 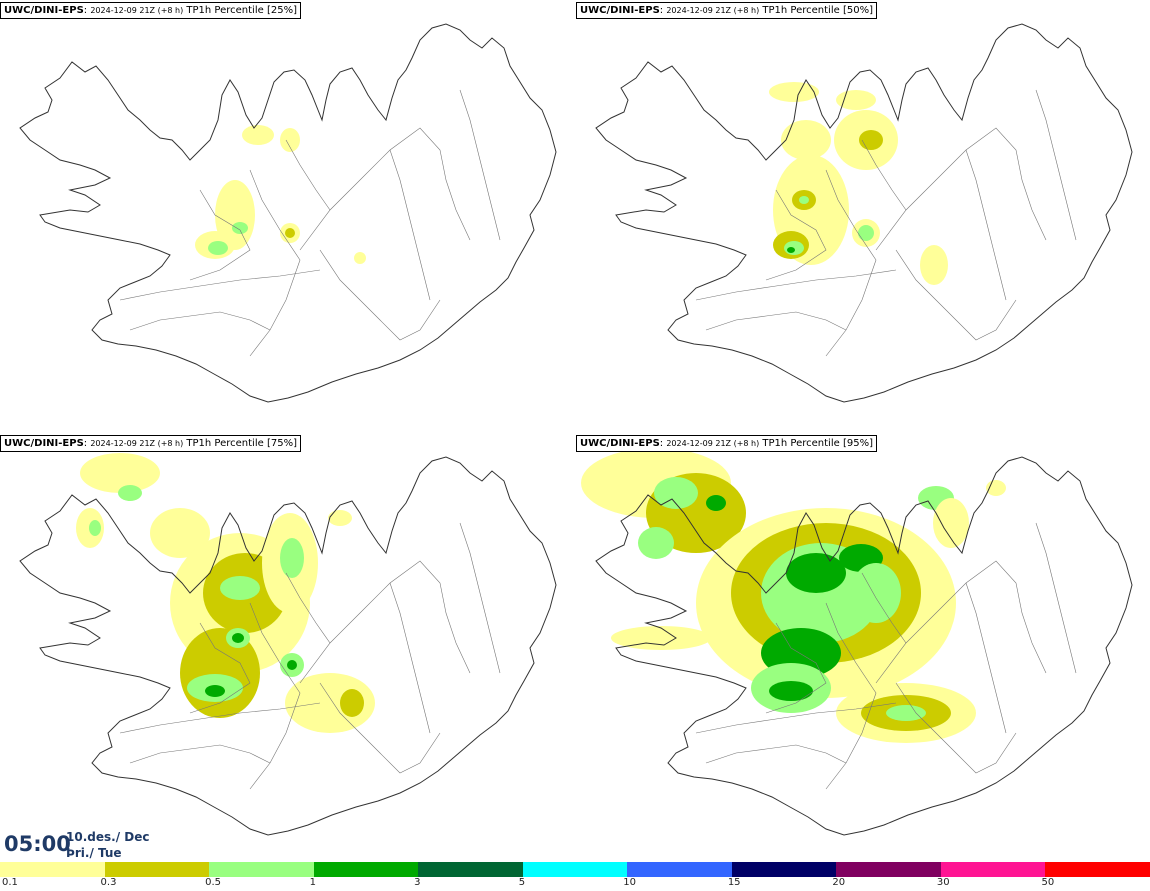 I want to click on valid-date: 10.des./ Dec, so click(x=108, y=837).